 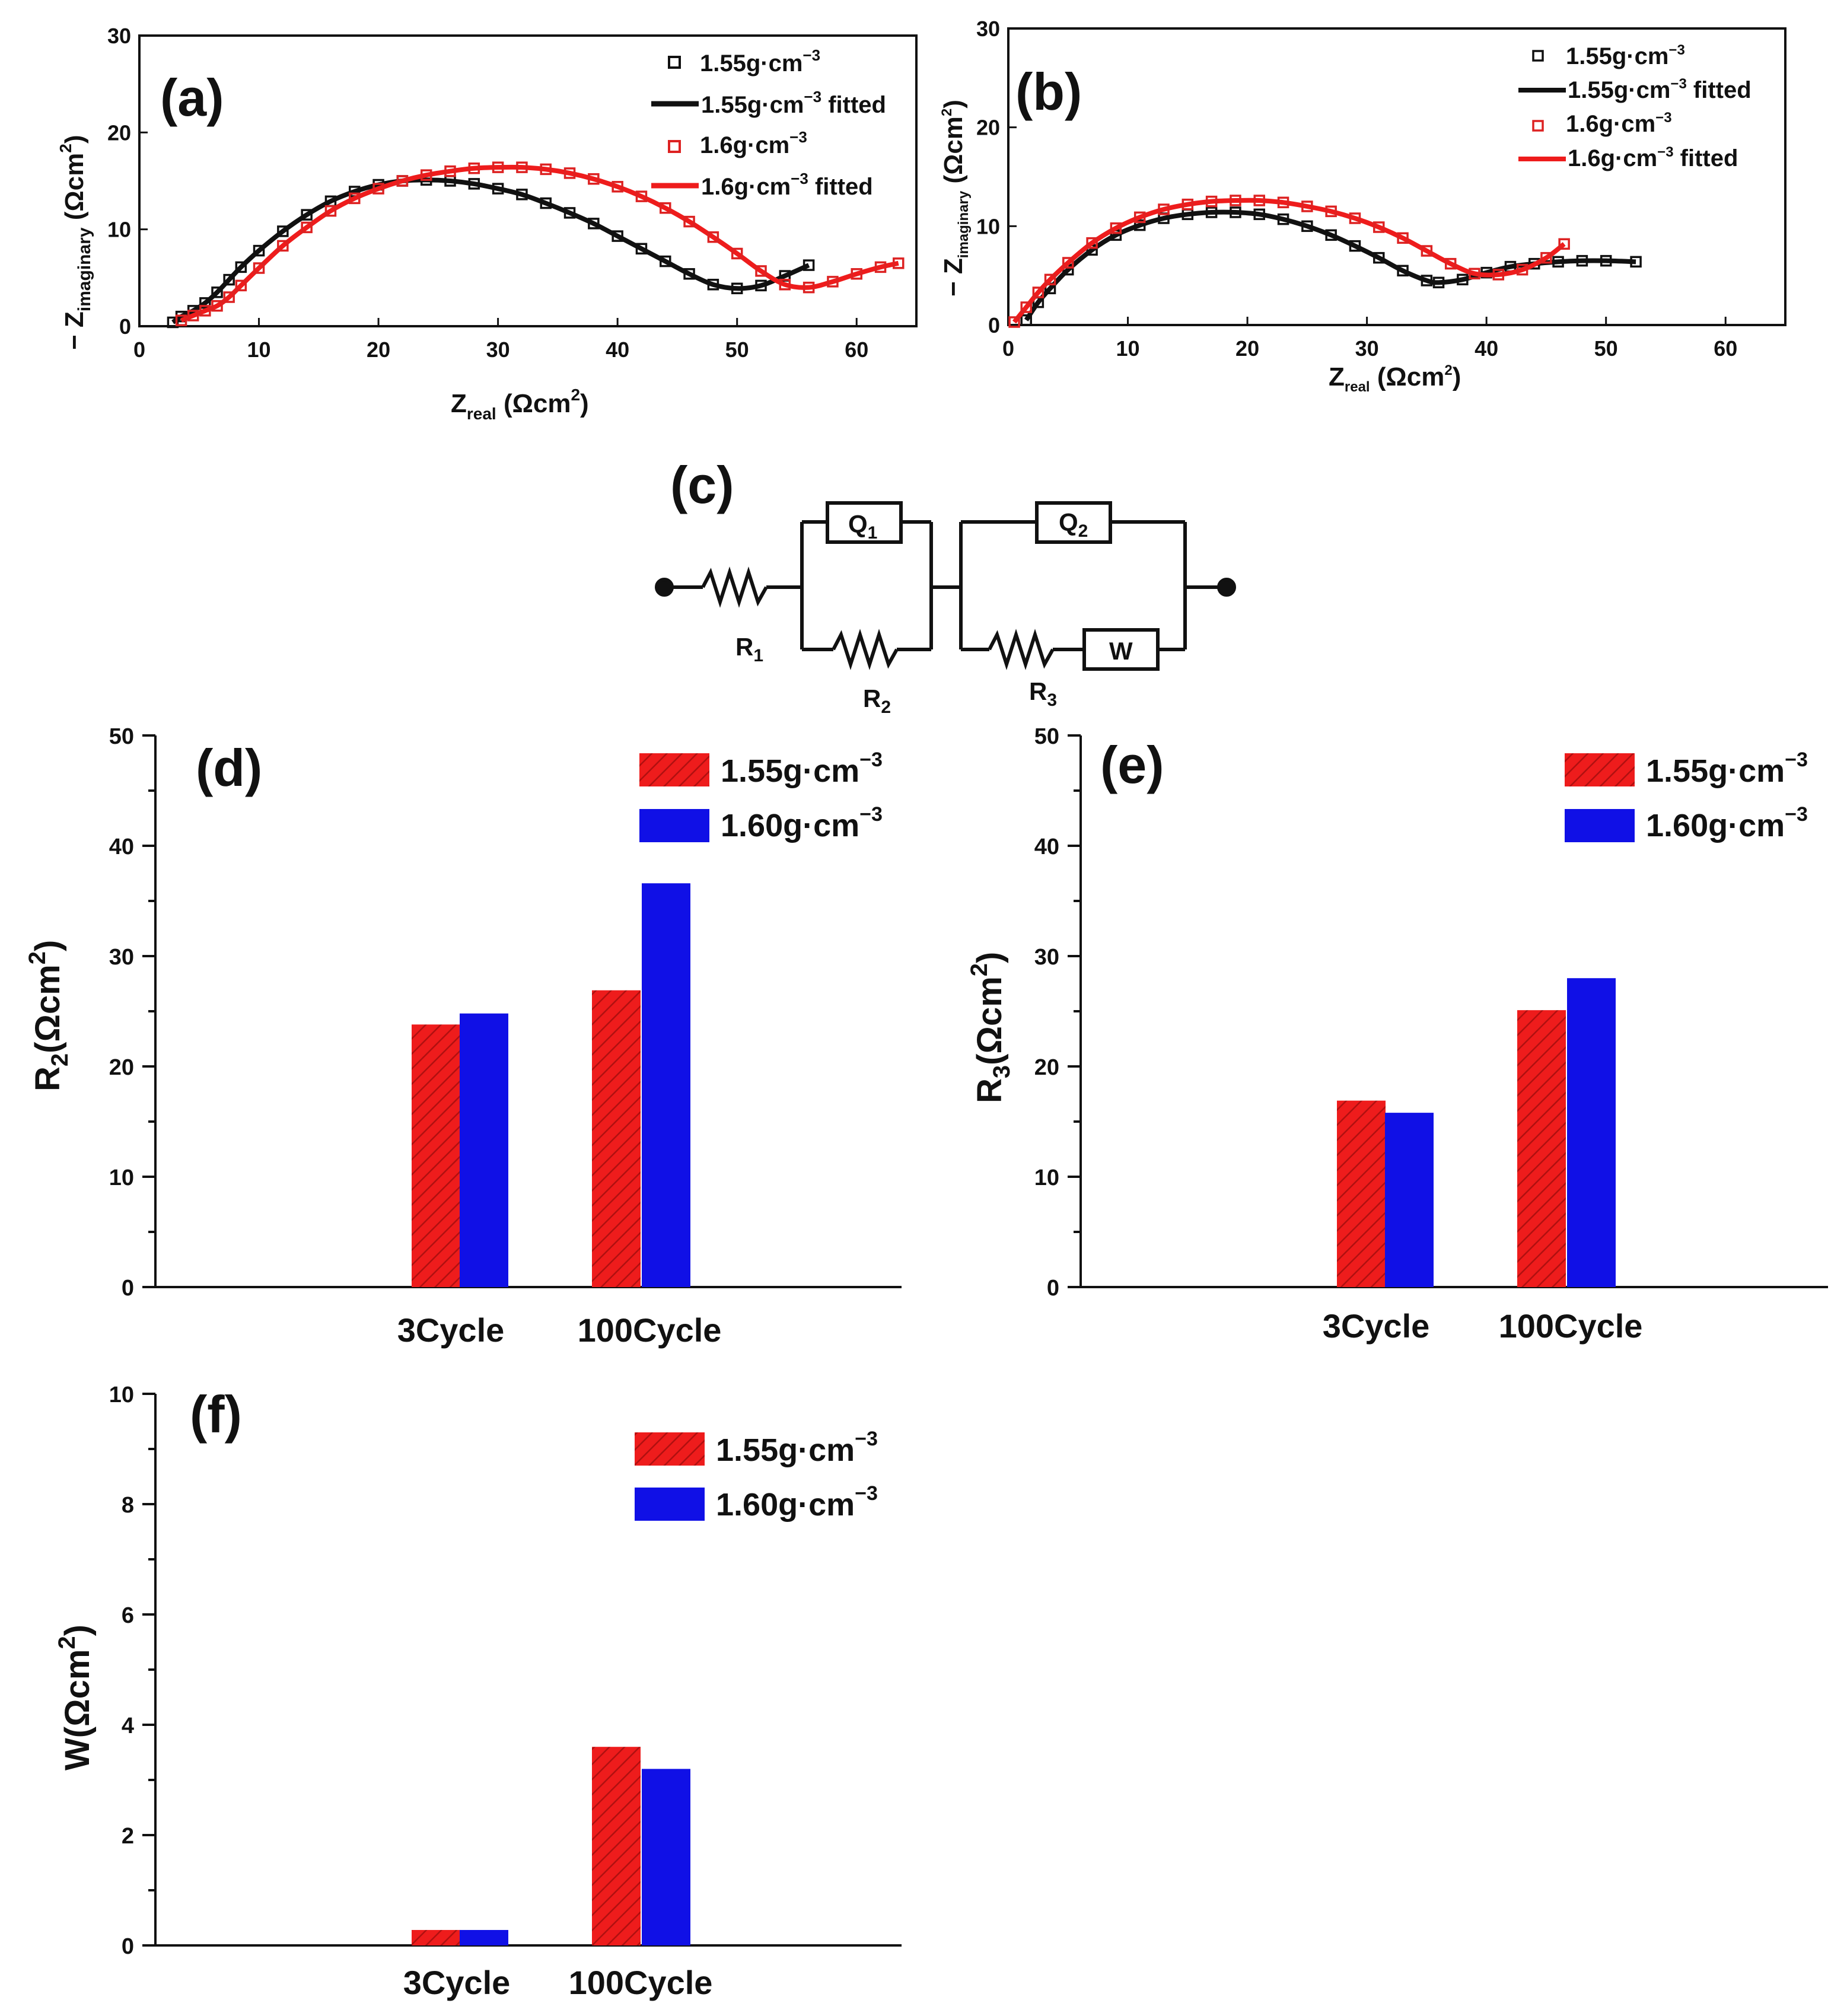 I want to click on fit-line-black, so click(x=491, y=250).